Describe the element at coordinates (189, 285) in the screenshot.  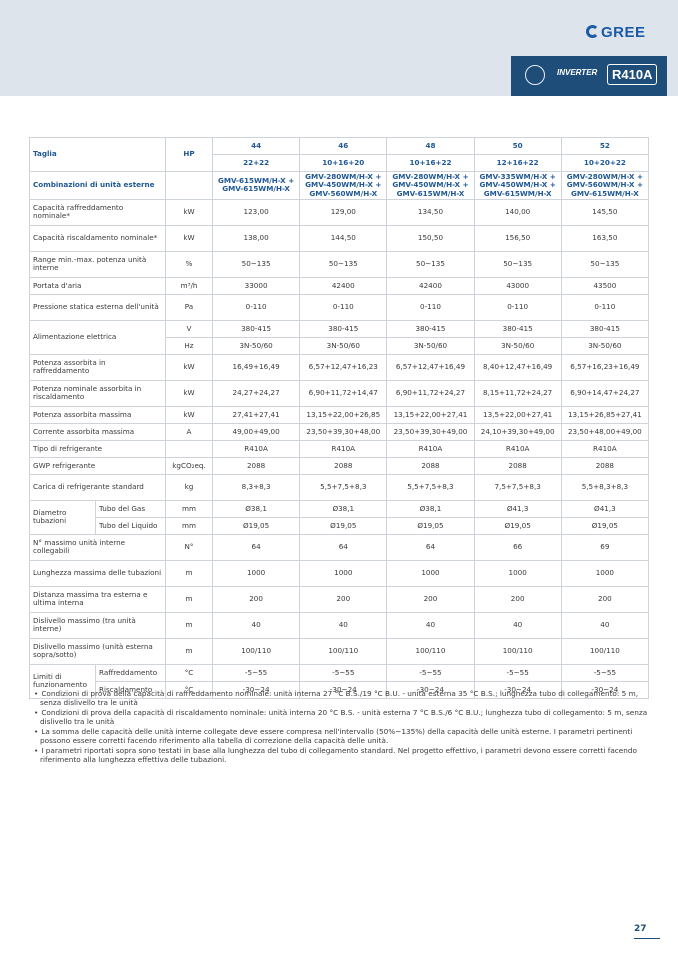
I see `unit-cell: m³/h` at that location.